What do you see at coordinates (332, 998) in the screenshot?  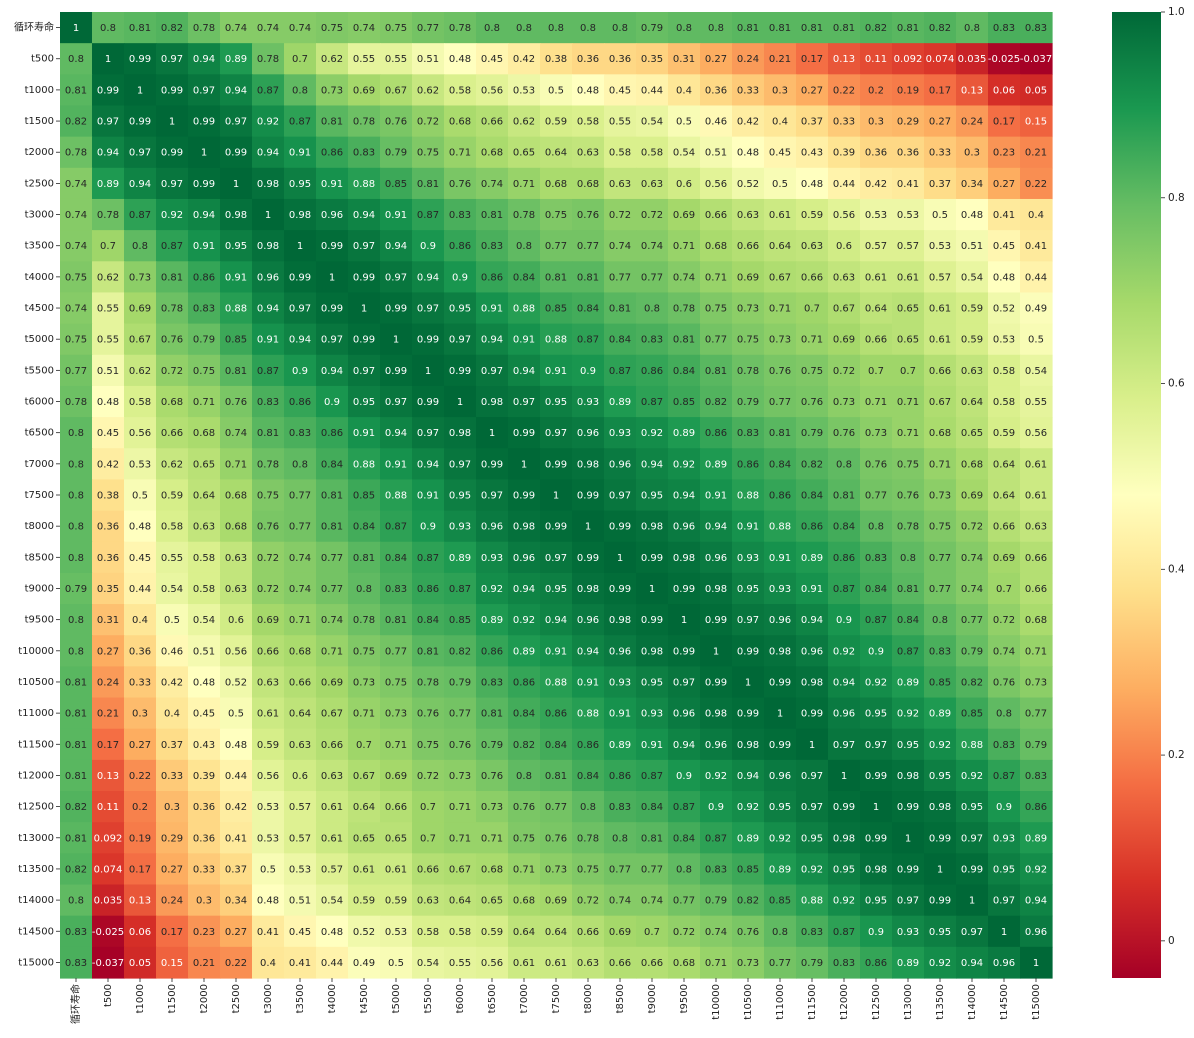 I see `x-tick-label: t4000` at bounding box center [332, 998].